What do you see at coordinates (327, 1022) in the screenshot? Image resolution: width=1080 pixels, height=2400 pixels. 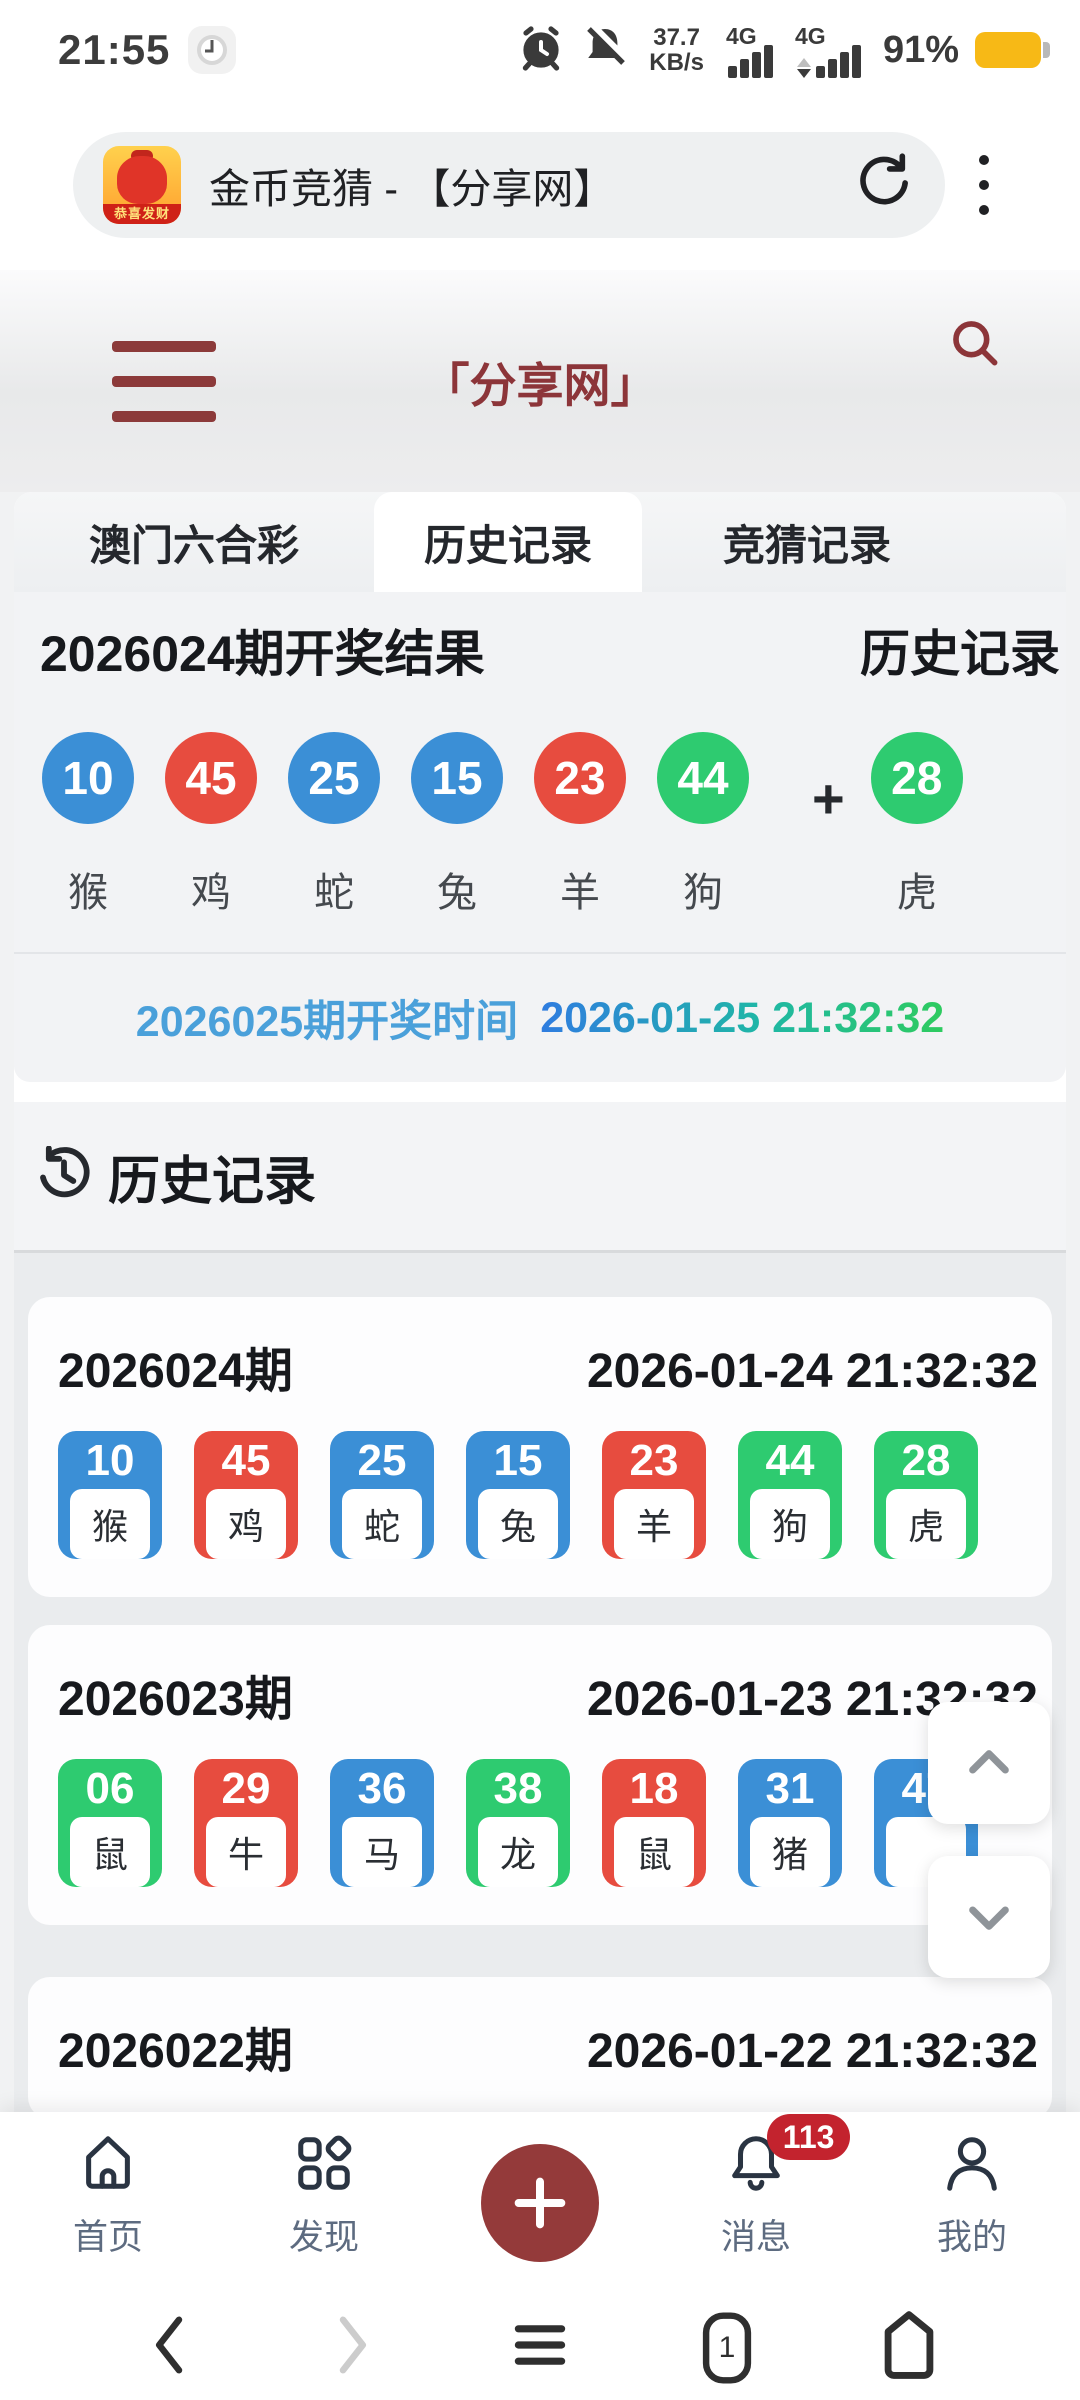 I see `next-draw-label: 2026025期开奖时间` at bounding box center [327, 1022].